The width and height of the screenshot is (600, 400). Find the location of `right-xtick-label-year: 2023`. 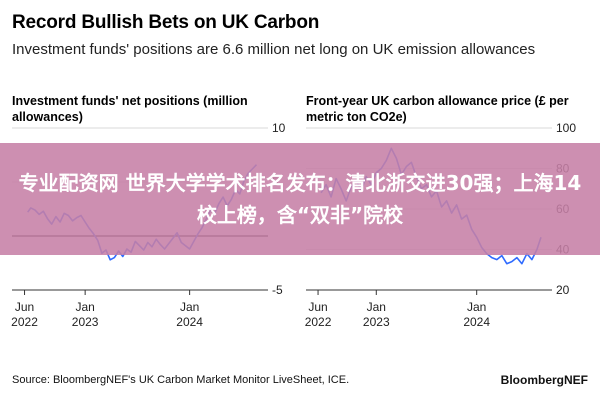

right-xtick-label-year: 2023 is located at coordinates (376, 322).